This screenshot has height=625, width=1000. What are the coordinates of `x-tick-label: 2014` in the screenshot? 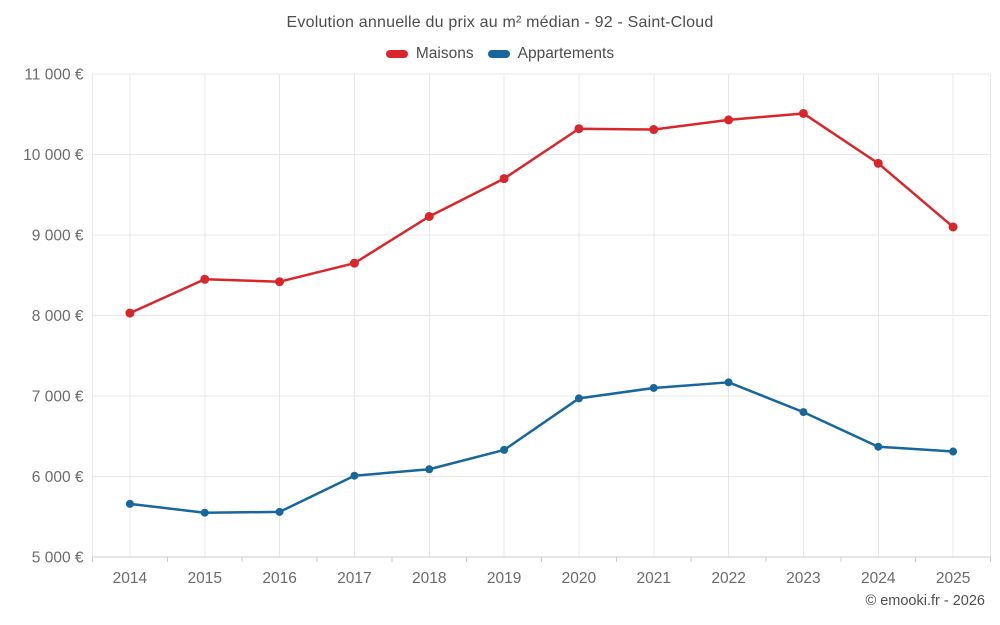 It's located at (130, 578).